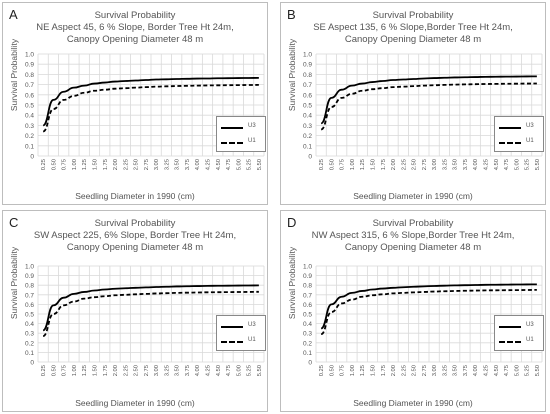 The width and height of the screenshot is (550, 414). Describe the element at coordinates (530, 141) in the screenshot. I see `legend-label: U1` at that location.